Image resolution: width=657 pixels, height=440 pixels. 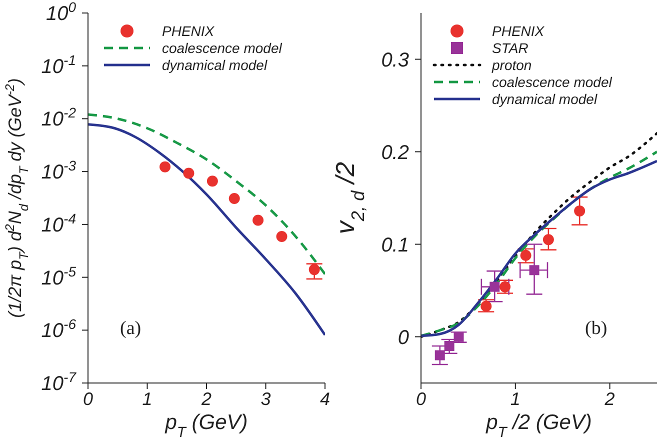 I want to click on y-tick-label: 0.3, so click(x=395, y=60).